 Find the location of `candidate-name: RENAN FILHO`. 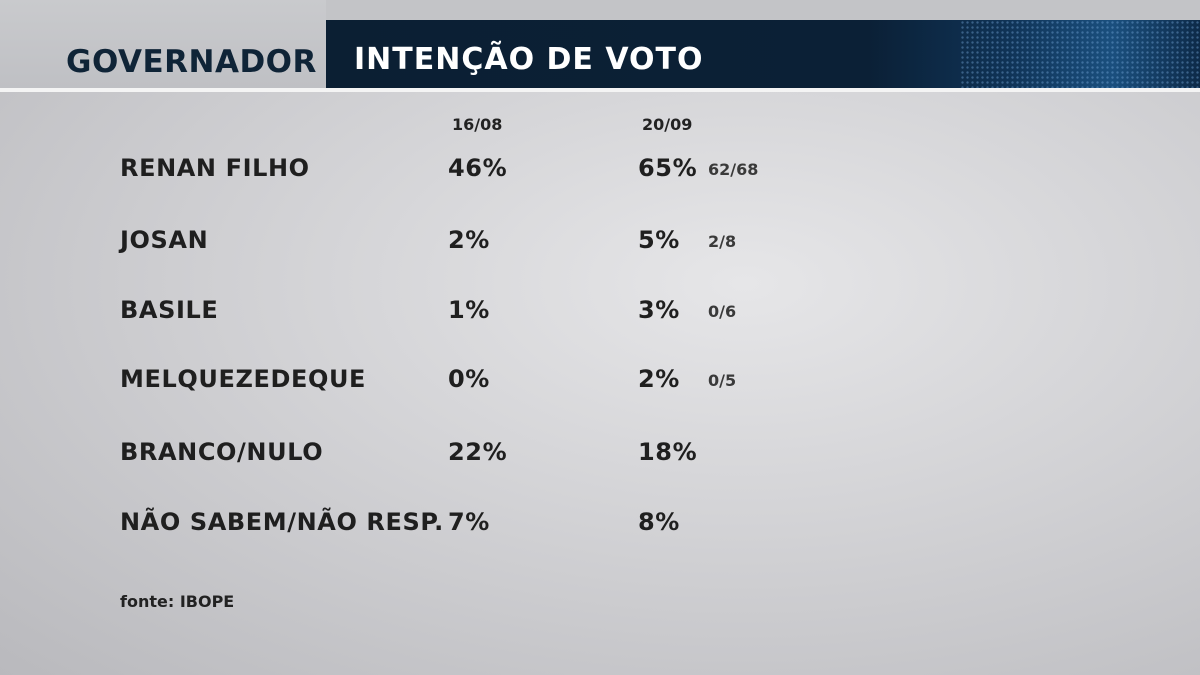

candidate-name: RENAN FILHO is located at coordinates (215, 168).